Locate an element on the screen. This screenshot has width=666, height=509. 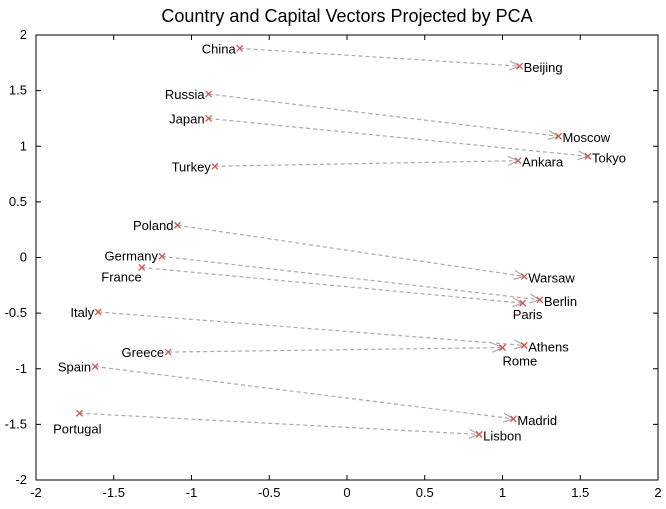
capital-label: Athens is located at coordinates (548, 346).